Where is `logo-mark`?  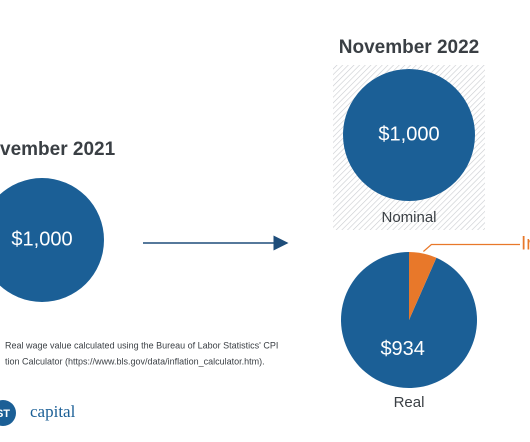 logo-mark is located at coordinates (8, 413).